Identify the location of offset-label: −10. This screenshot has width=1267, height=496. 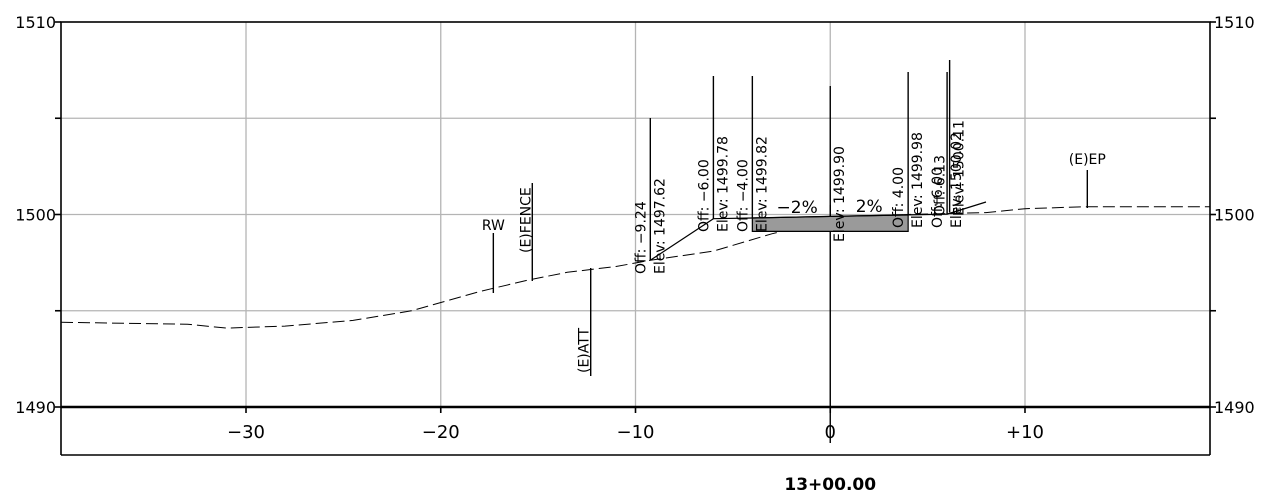
(636, 432).